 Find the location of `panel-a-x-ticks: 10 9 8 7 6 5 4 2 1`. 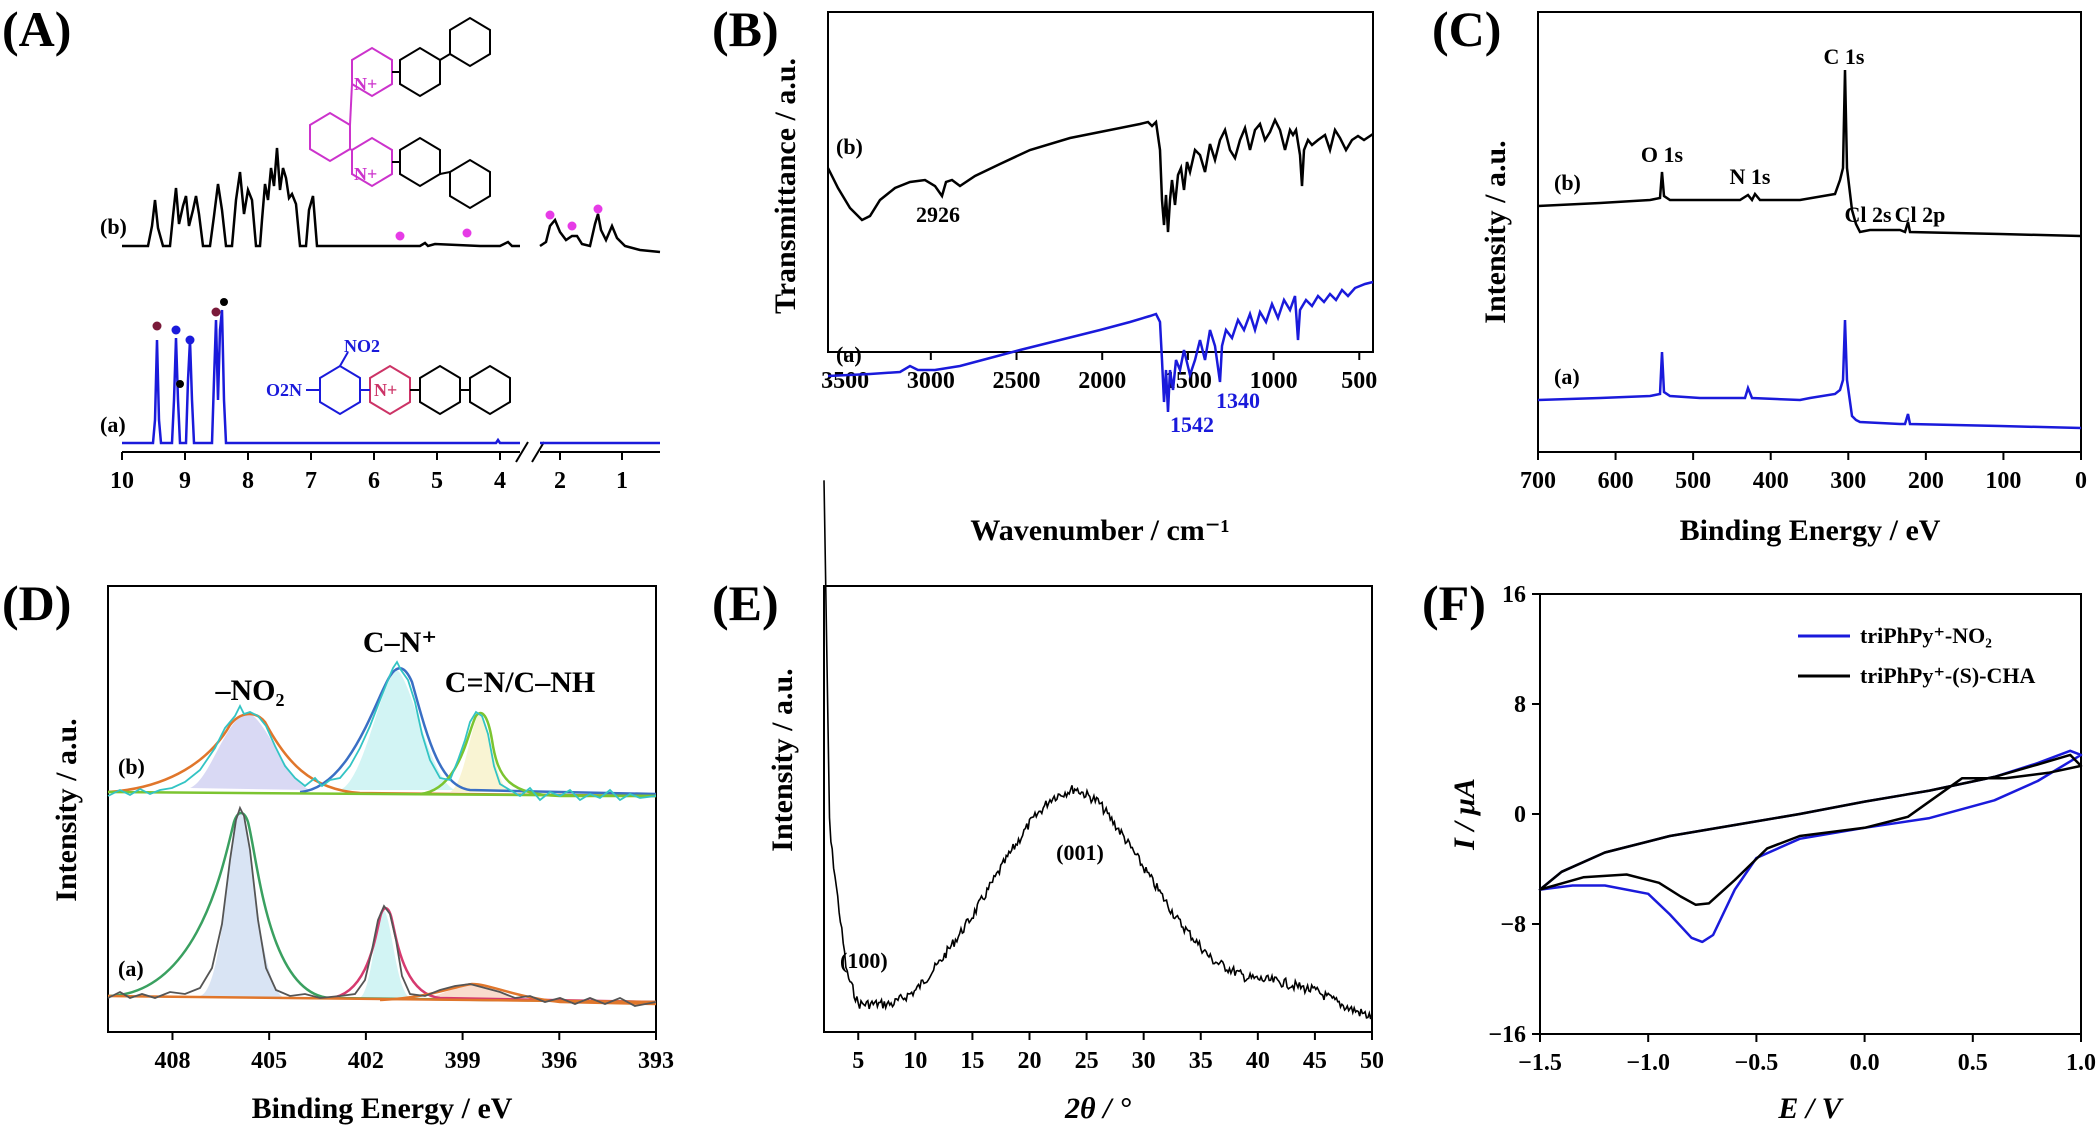

panel-a-x-ticks: 10 9 8 7 6 5 4 2 1 is located at coordinates (369, 473).